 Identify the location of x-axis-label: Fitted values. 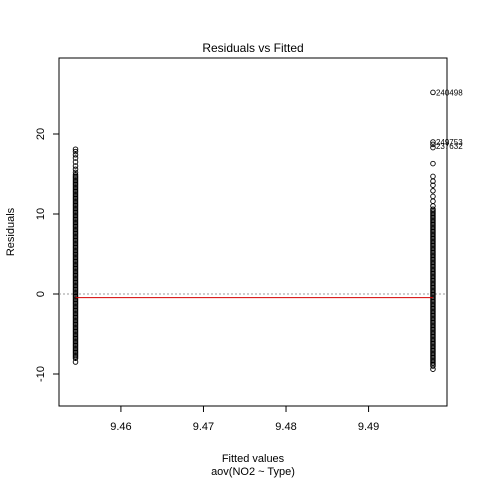
(253, 459).